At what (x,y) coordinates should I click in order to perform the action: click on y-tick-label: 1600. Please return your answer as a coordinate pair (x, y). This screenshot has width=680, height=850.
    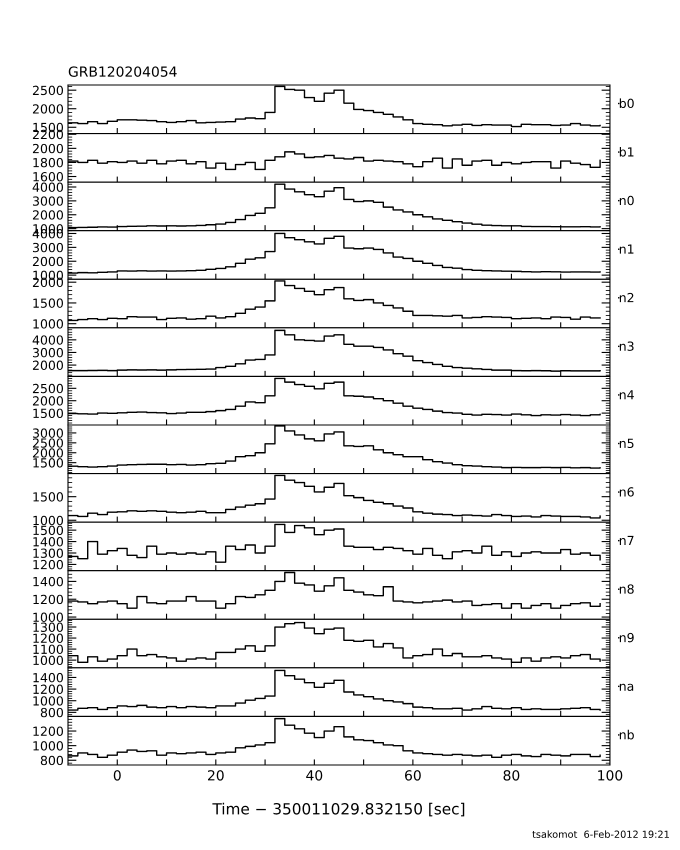
    Looking at the image, I should click on (48, 177).